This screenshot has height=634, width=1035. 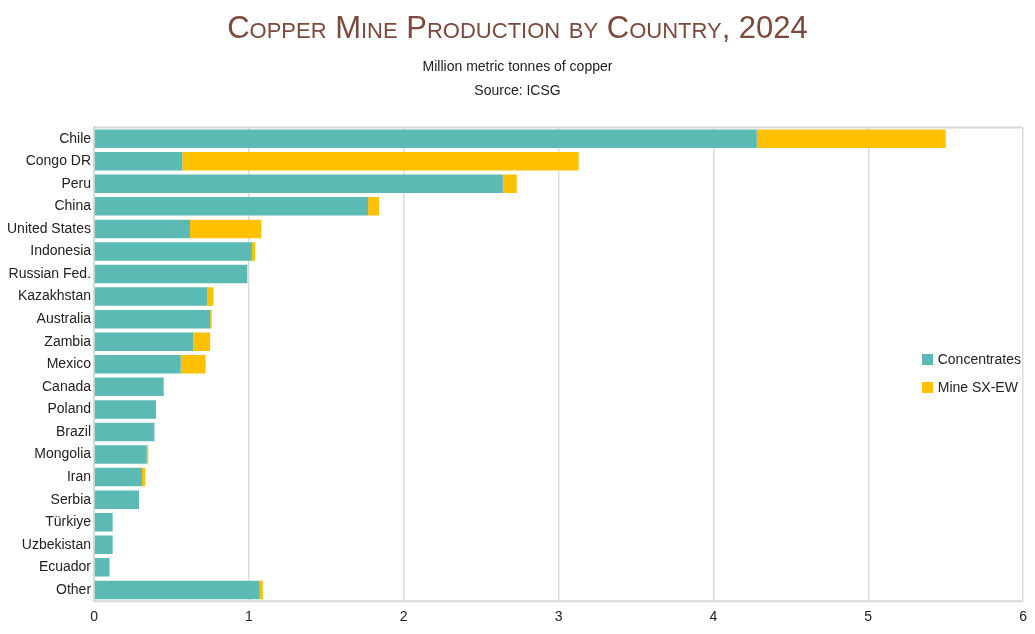 What do you see at coordinates (403, 616) in the screenshot?
I see `x-tick-label: 2` at bounding box center [403, 616].